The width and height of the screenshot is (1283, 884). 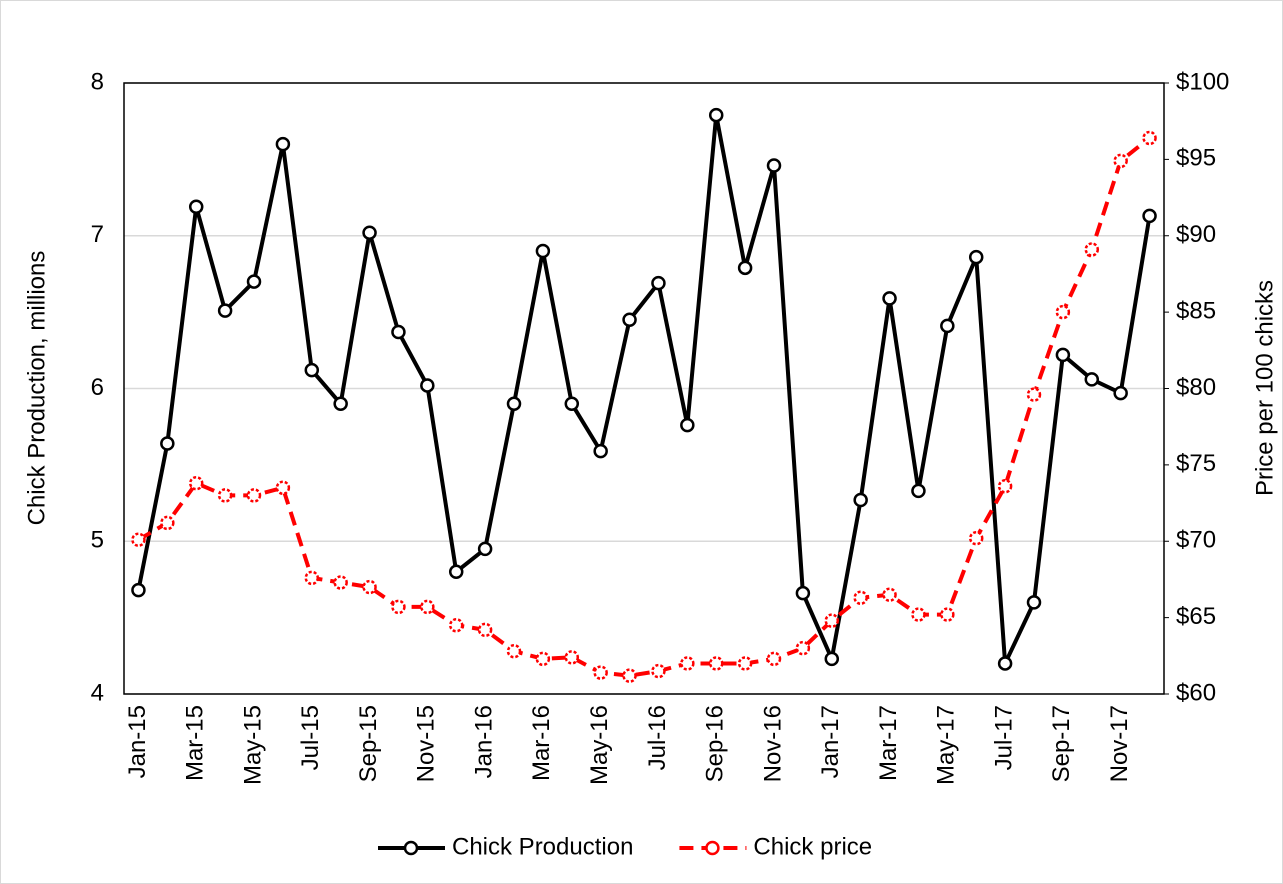 What do you see at coordinates (1196, 234) in the screenshot?
I see `y2-tick-label: $90` at bounding box center [1196, 234].